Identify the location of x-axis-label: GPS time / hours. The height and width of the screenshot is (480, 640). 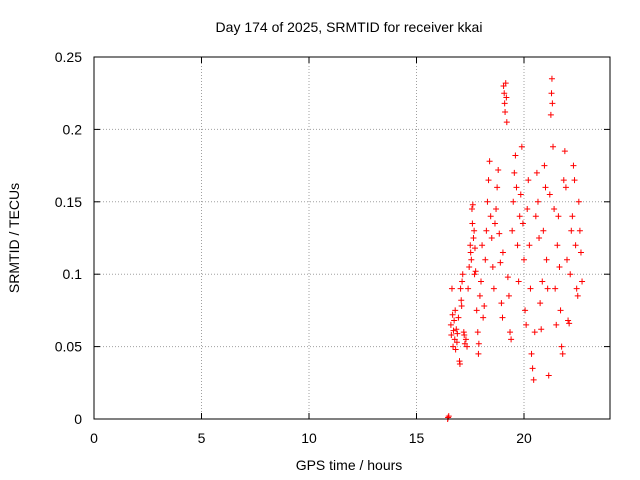
(349, 465).